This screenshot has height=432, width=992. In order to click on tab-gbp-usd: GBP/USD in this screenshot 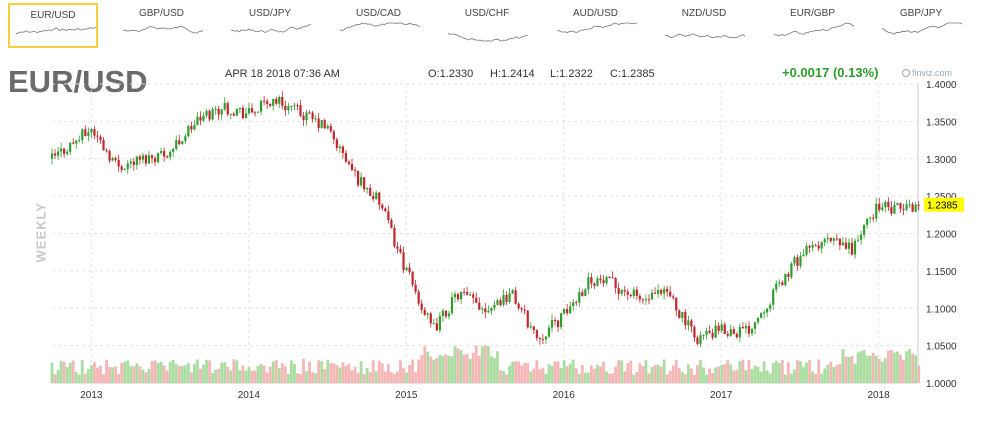, I will do `click(162, 25)`.